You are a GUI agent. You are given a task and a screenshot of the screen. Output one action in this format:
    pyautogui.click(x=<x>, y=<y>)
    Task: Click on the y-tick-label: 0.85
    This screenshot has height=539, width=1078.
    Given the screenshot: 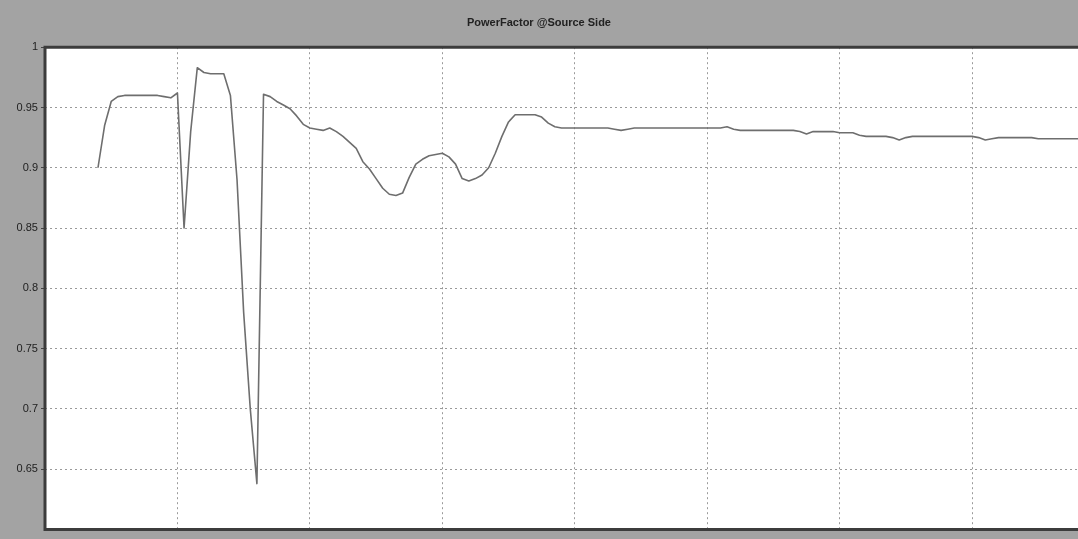 What is the action you would take?
    pyautogui.click(x=27, y=227)
    